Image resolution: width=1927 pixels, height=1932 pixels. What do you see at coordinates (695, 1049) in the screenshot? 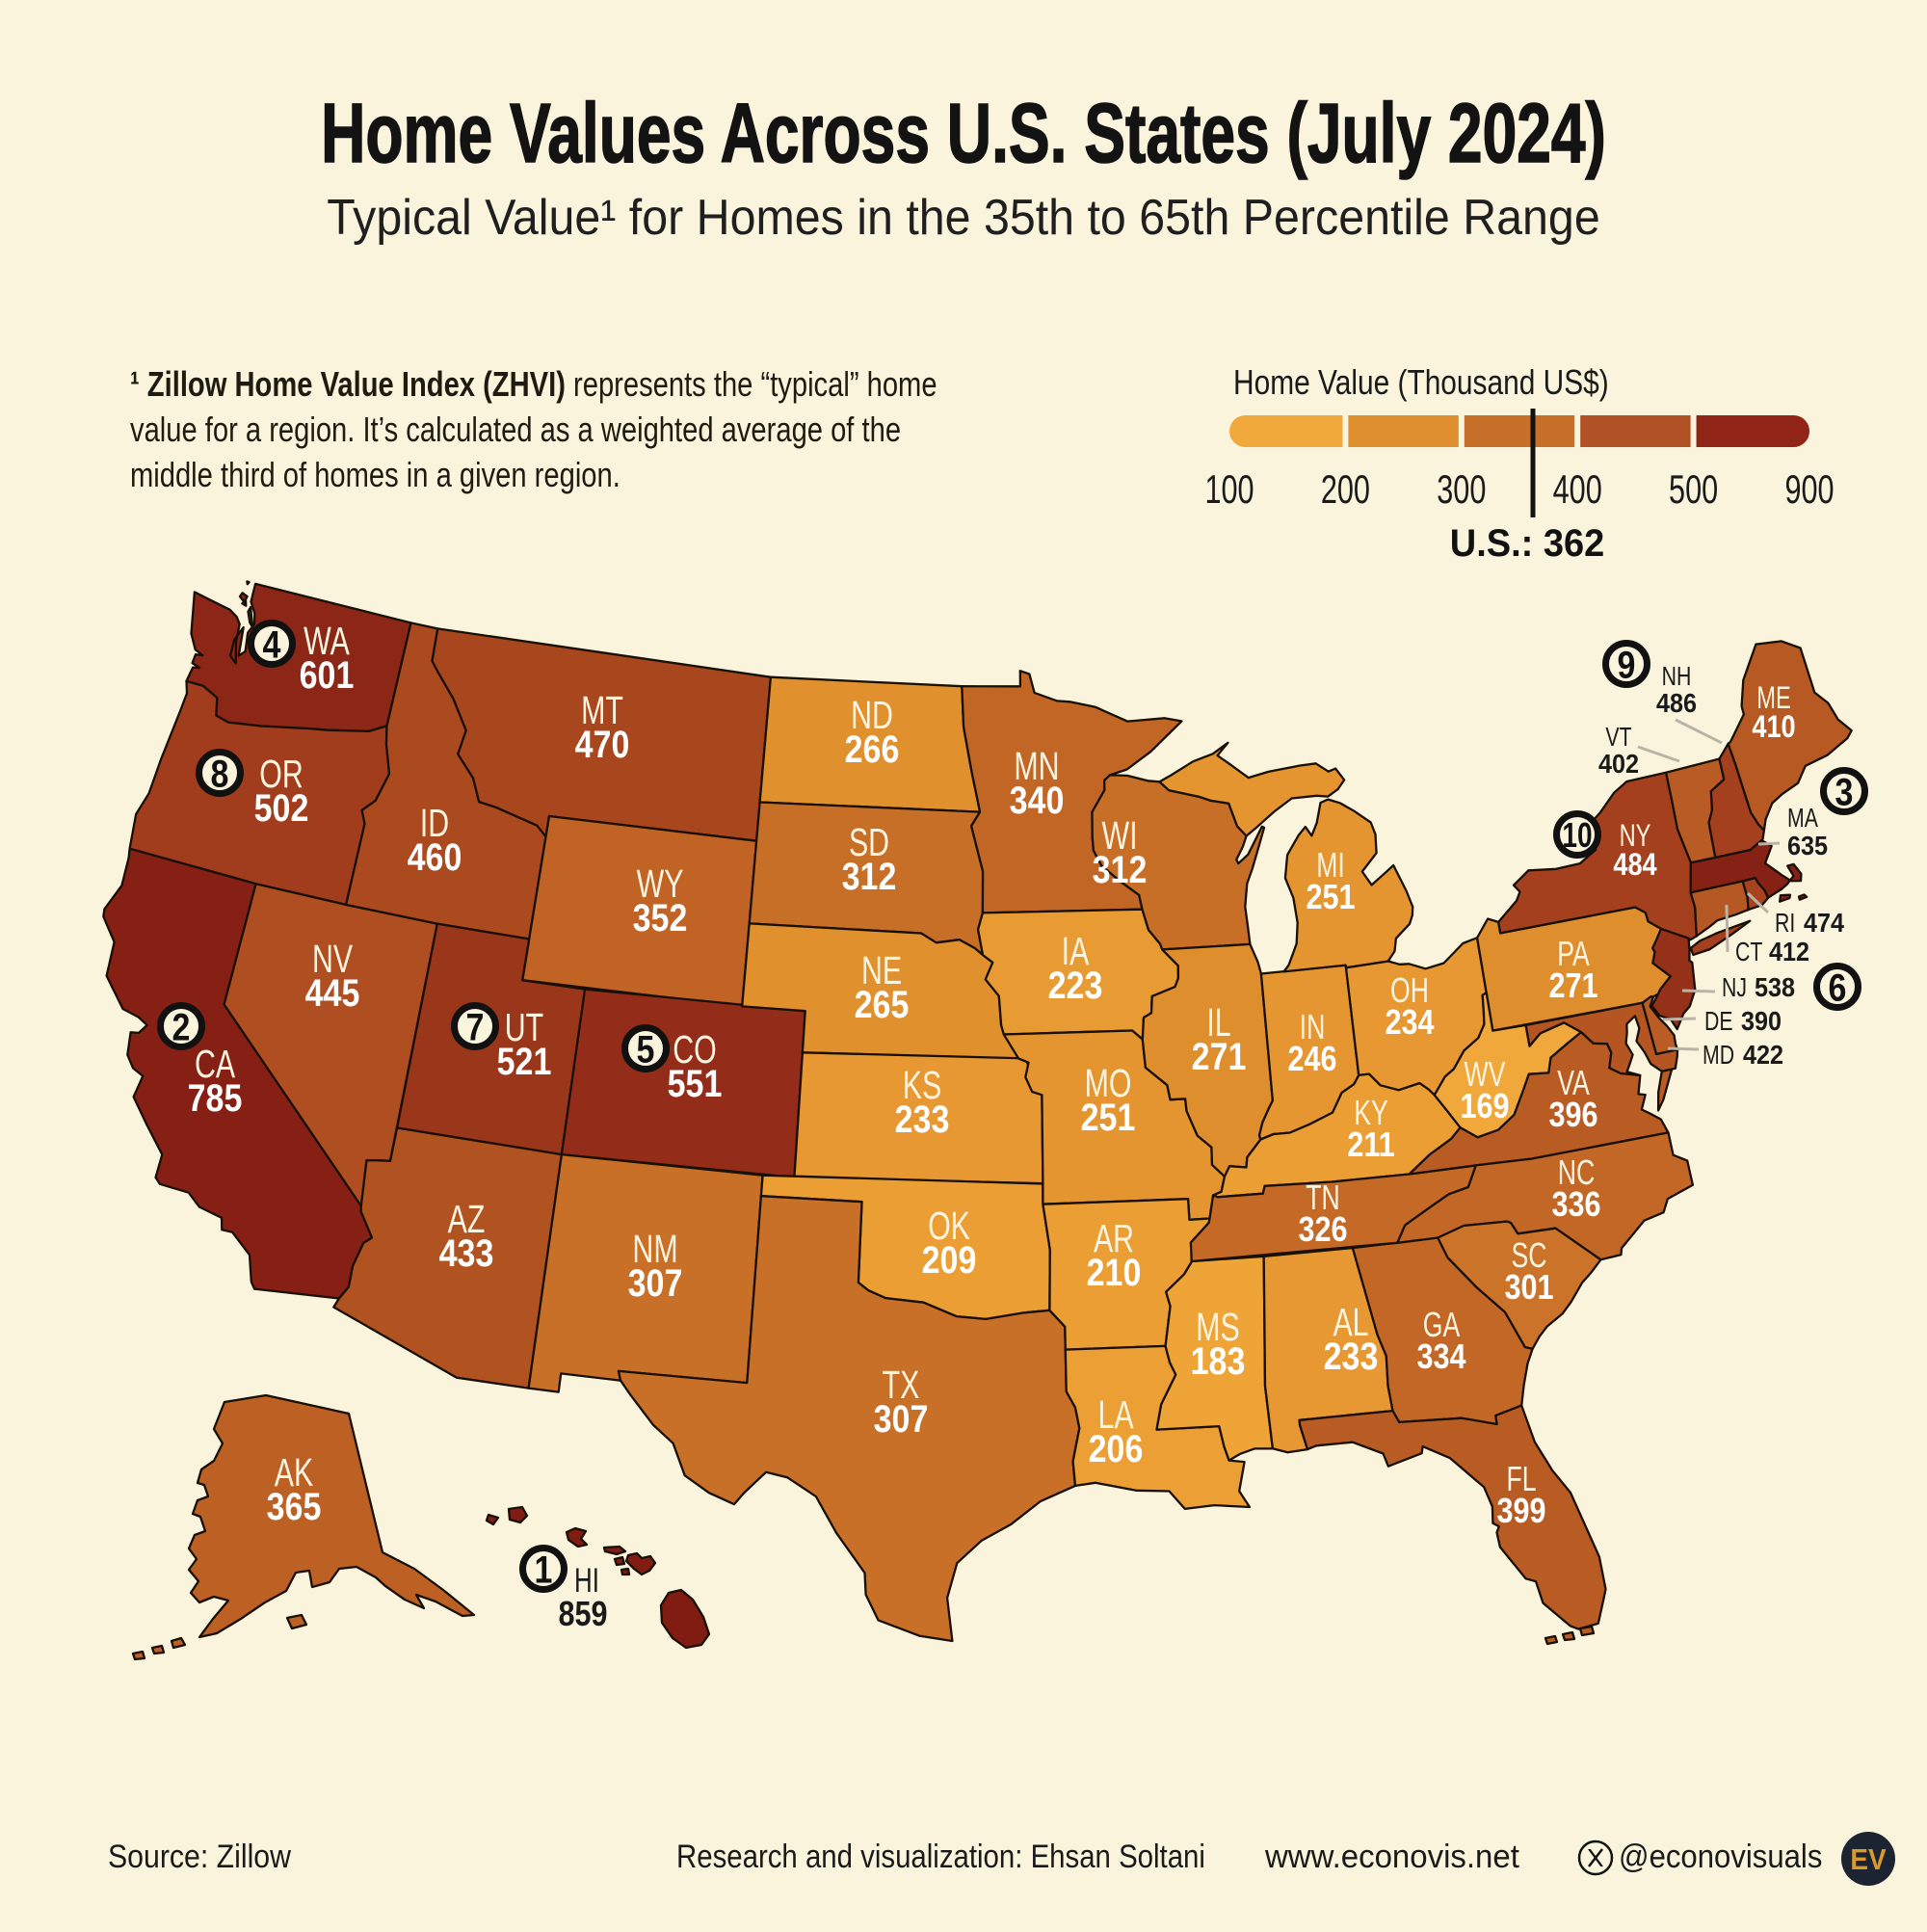
I see `svg-text: CO` at bounding box center [695, 1049].